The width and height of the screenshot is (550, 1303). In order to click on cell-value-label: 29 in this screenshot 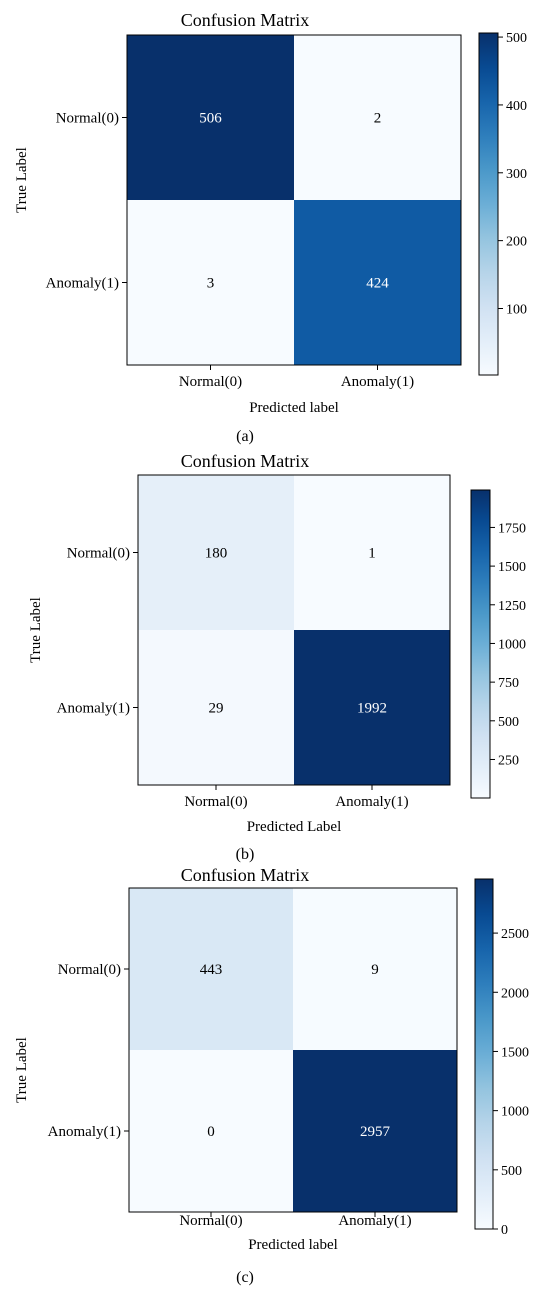, I will do `click(216, 709)`.